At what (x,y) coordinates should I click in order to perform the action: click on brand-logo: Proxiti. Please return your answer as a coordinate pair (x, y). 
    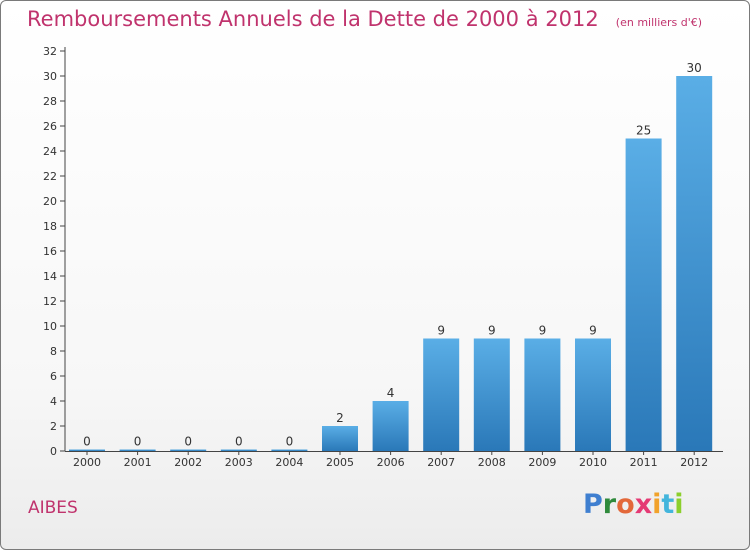
    Looking at the image, I should click on (633, 504).